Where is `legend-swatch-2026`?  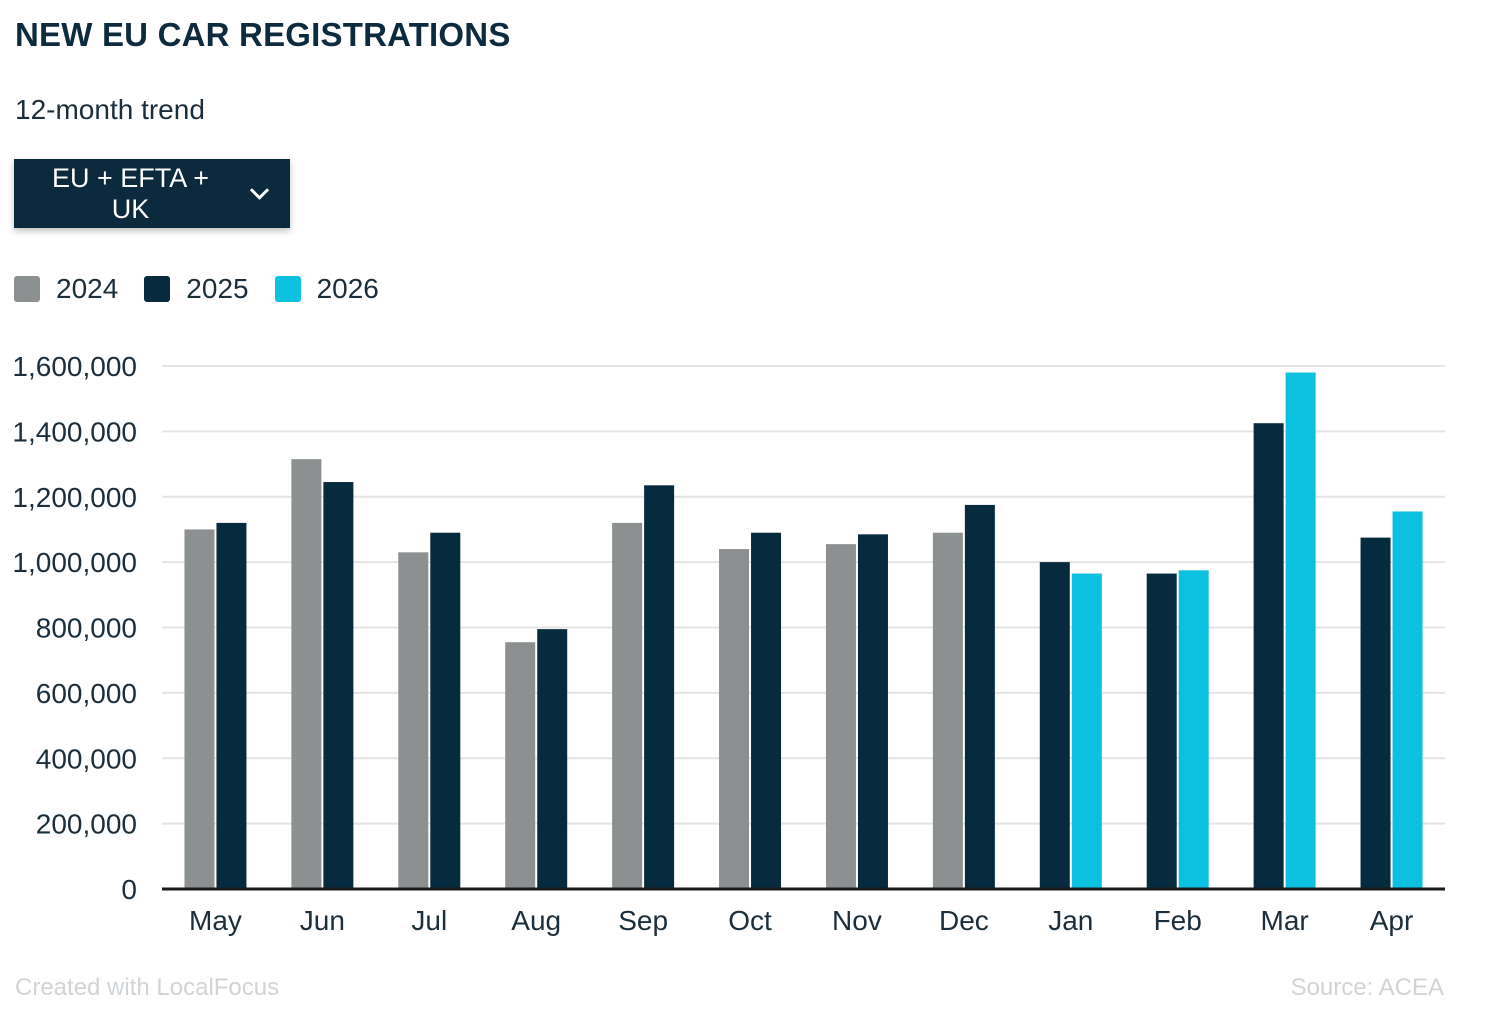
legend-swatch-2026 is located at coordinates (287, 289).